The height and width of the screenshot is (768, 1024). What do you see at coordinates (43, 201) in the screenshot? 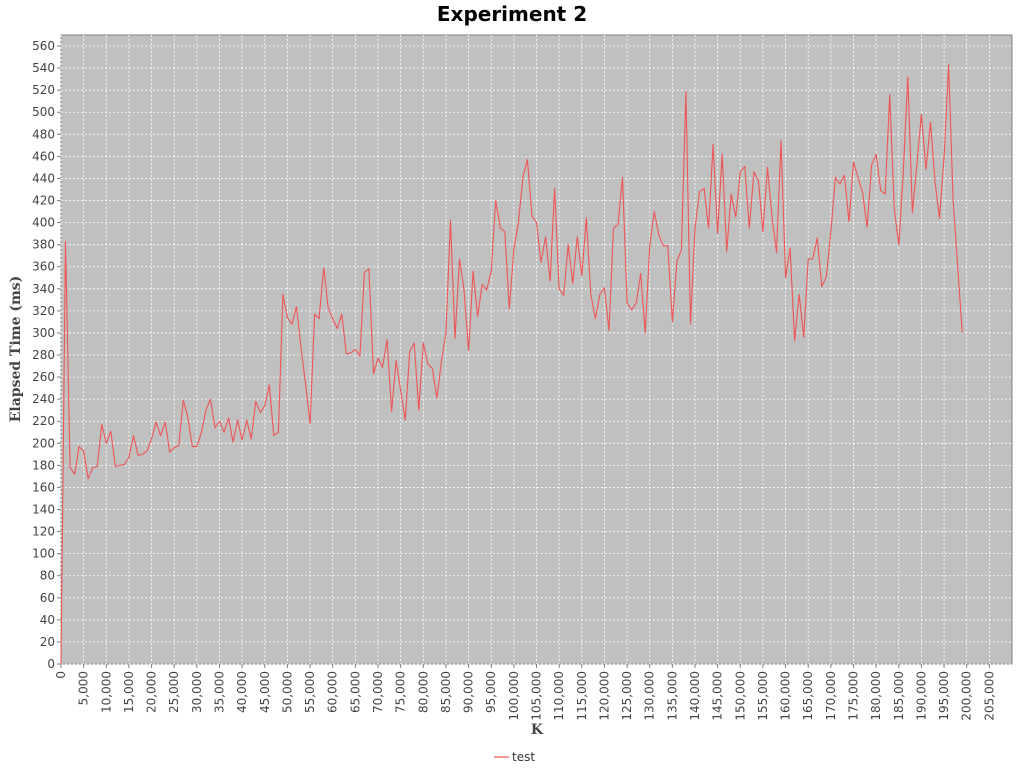
I see `y-tick-label: 420` at bounding box center [43, 201].